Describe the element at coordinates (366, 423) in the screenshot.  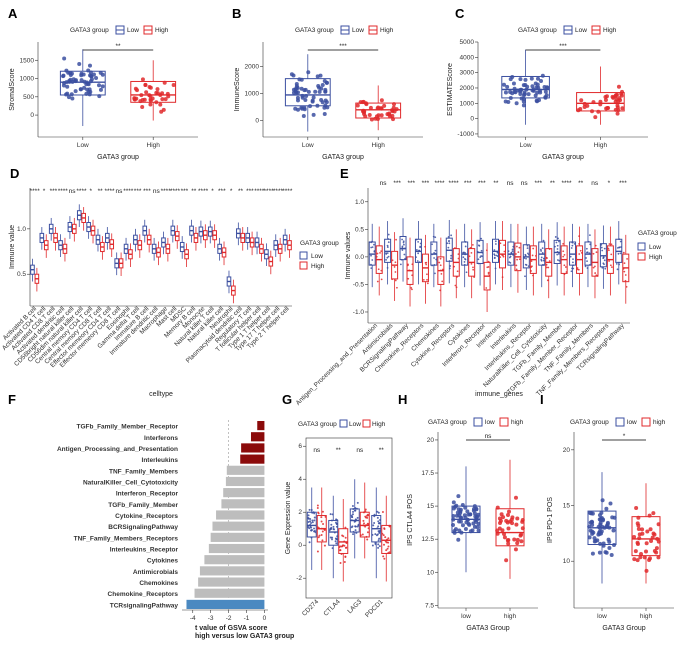
I see `panel-g-legend-high-swatch` at that location.